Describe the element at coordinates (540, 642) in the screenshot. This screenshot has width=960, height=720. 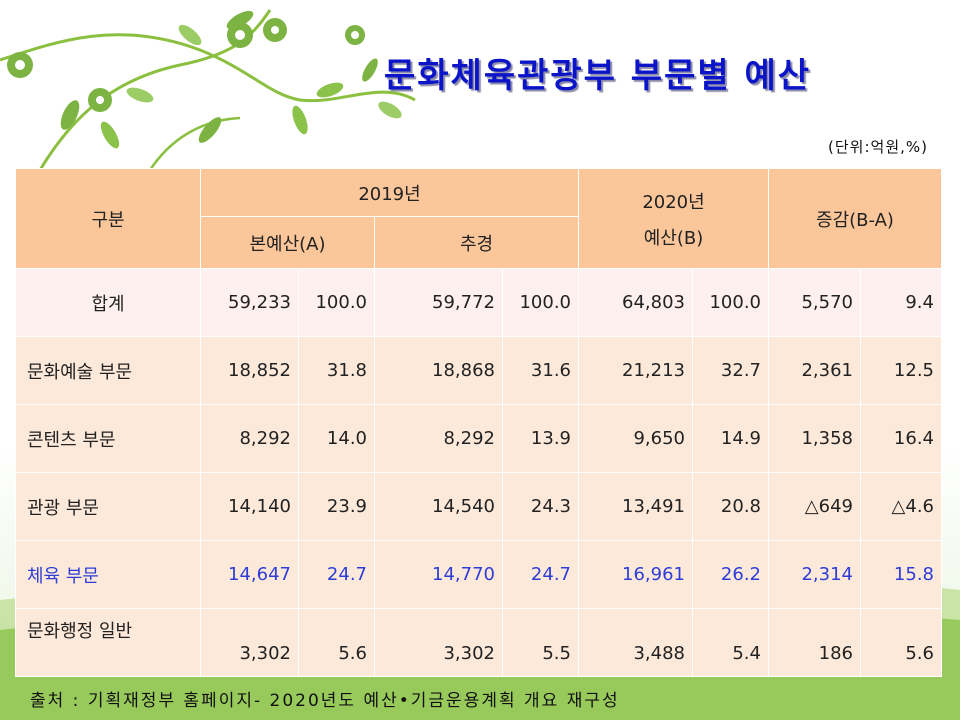
I see `cell-2019-supp-share: 5.5` at that location.